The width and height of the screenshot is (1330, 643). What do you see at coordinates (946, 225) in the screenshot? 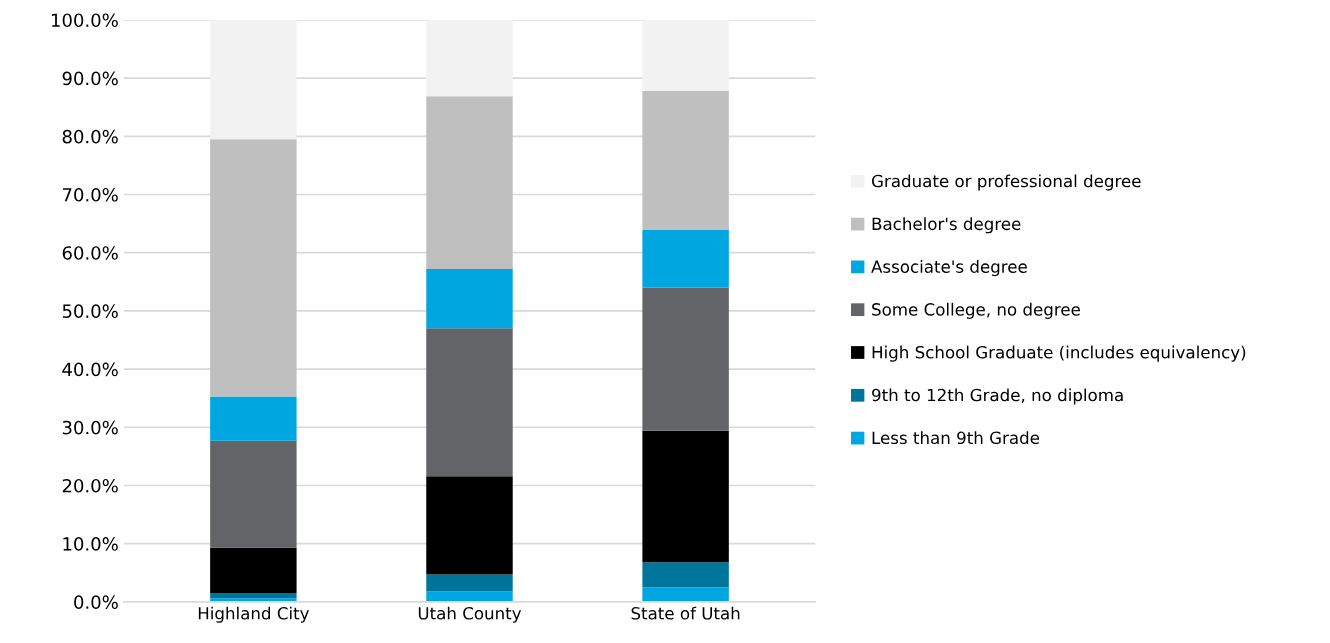
I see `legend-label: Bachelor's degree` at bounding box center [946, 225].